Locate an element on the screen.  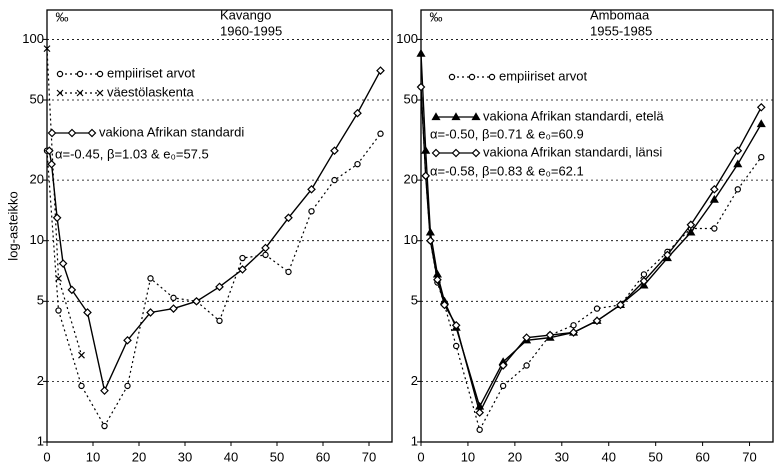
x-tick-label: 10 is located at coordinates (468, 456).